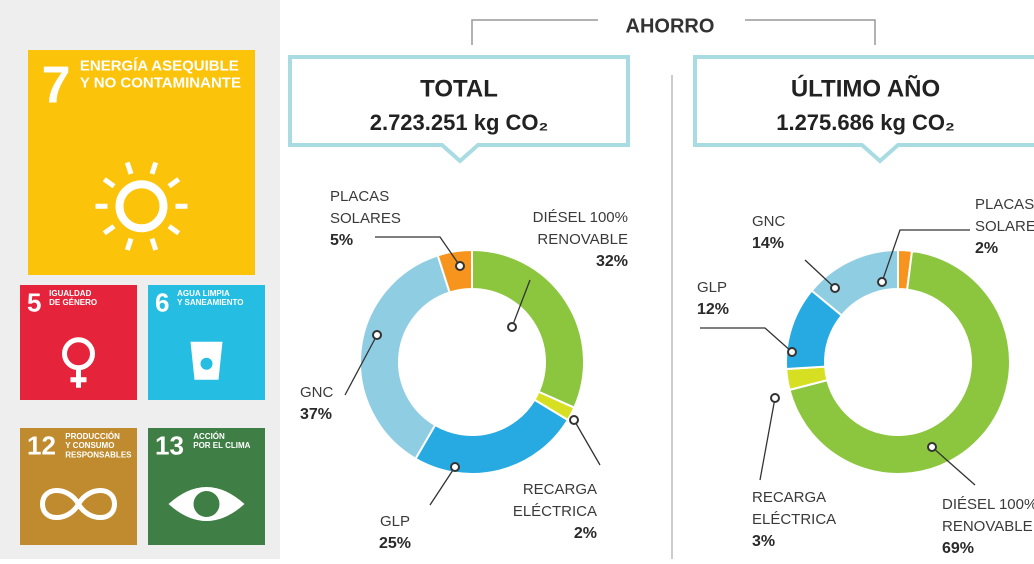 The image size is (1034, 564). Describe the element at coordinates (768, 243) in the screenshot. I see `segment-value: 14%` at that location.